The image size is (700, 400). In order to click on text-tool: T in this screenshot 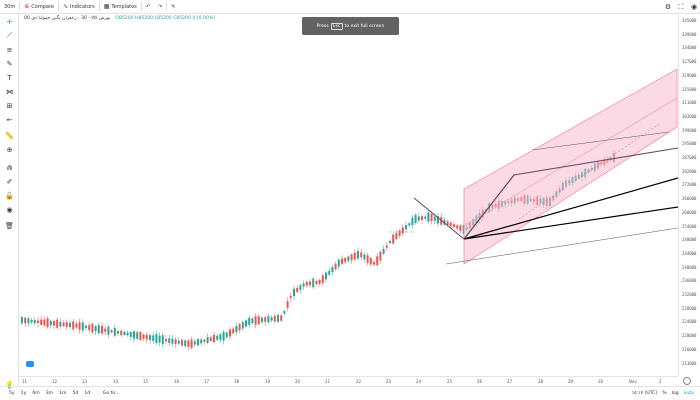, I will do `click(9, 77)`.